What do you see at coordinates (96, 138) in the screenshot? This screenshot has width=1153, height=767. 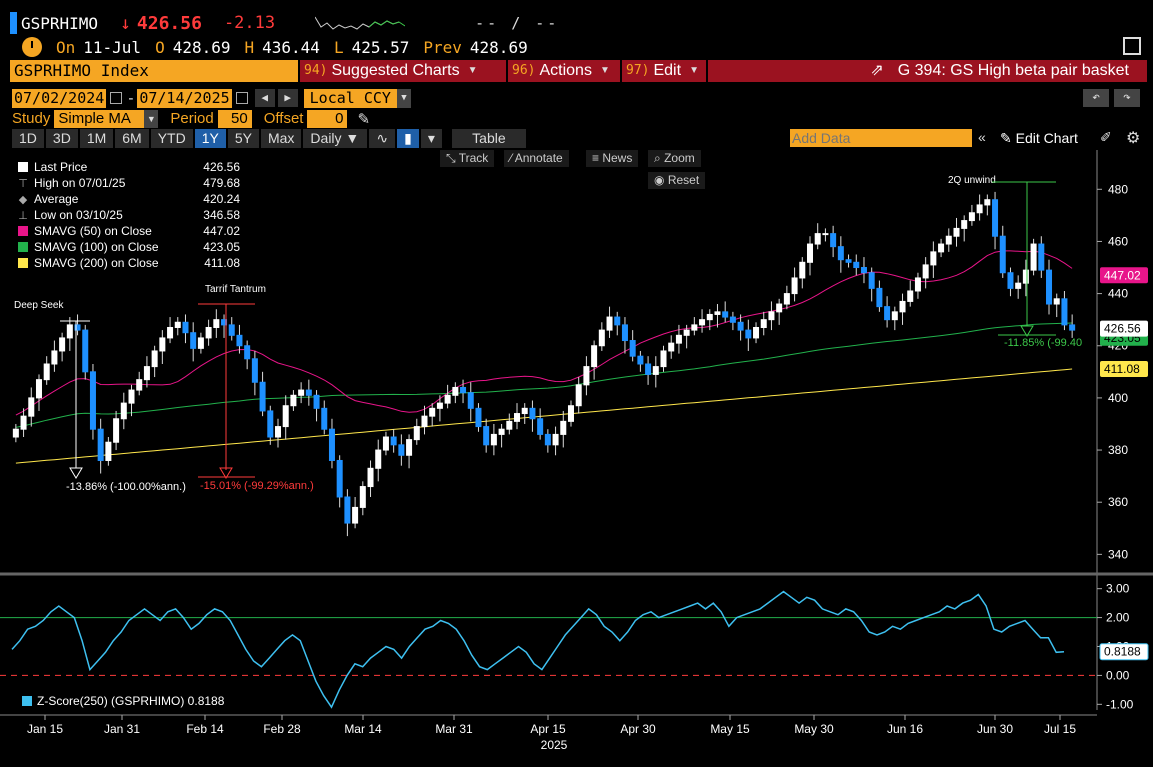 I see `period-tab-1m: 1M` at bounding box center [96, 138].